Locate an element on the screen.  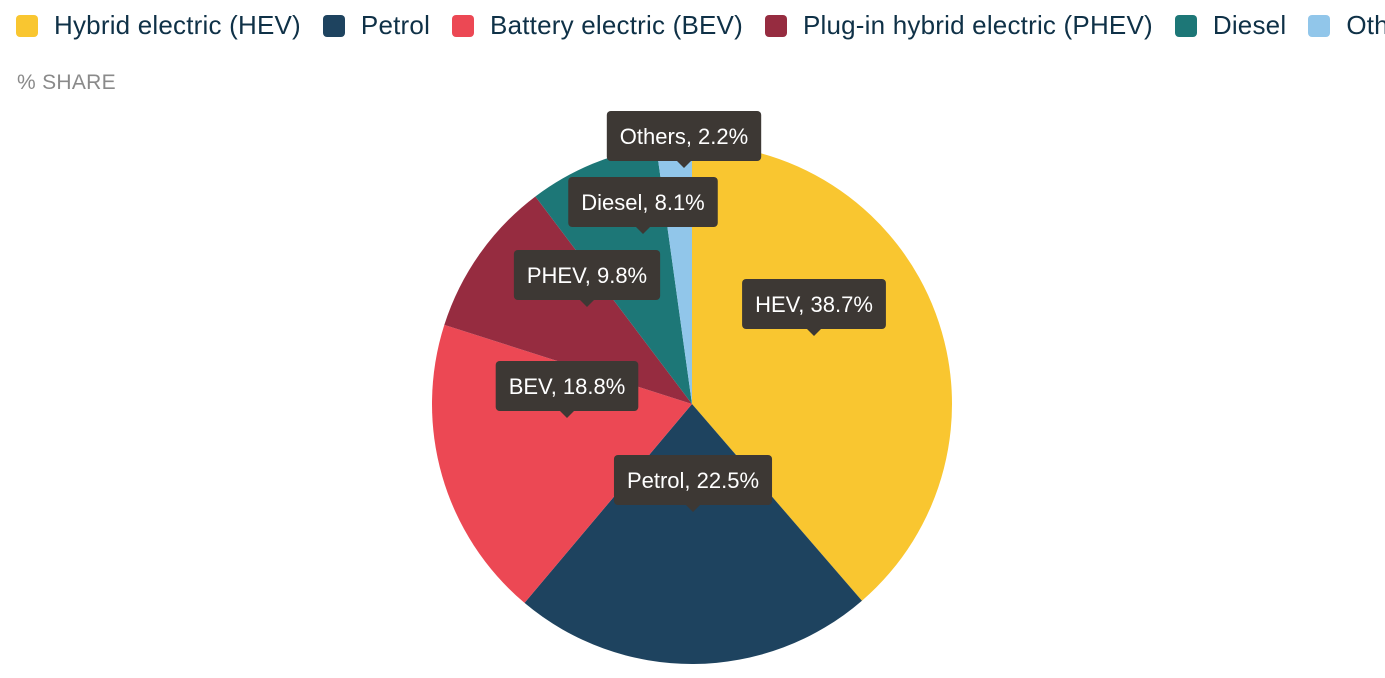
data-label-diesel: Diesel, 8.1% is located at coordinates (643, 205).